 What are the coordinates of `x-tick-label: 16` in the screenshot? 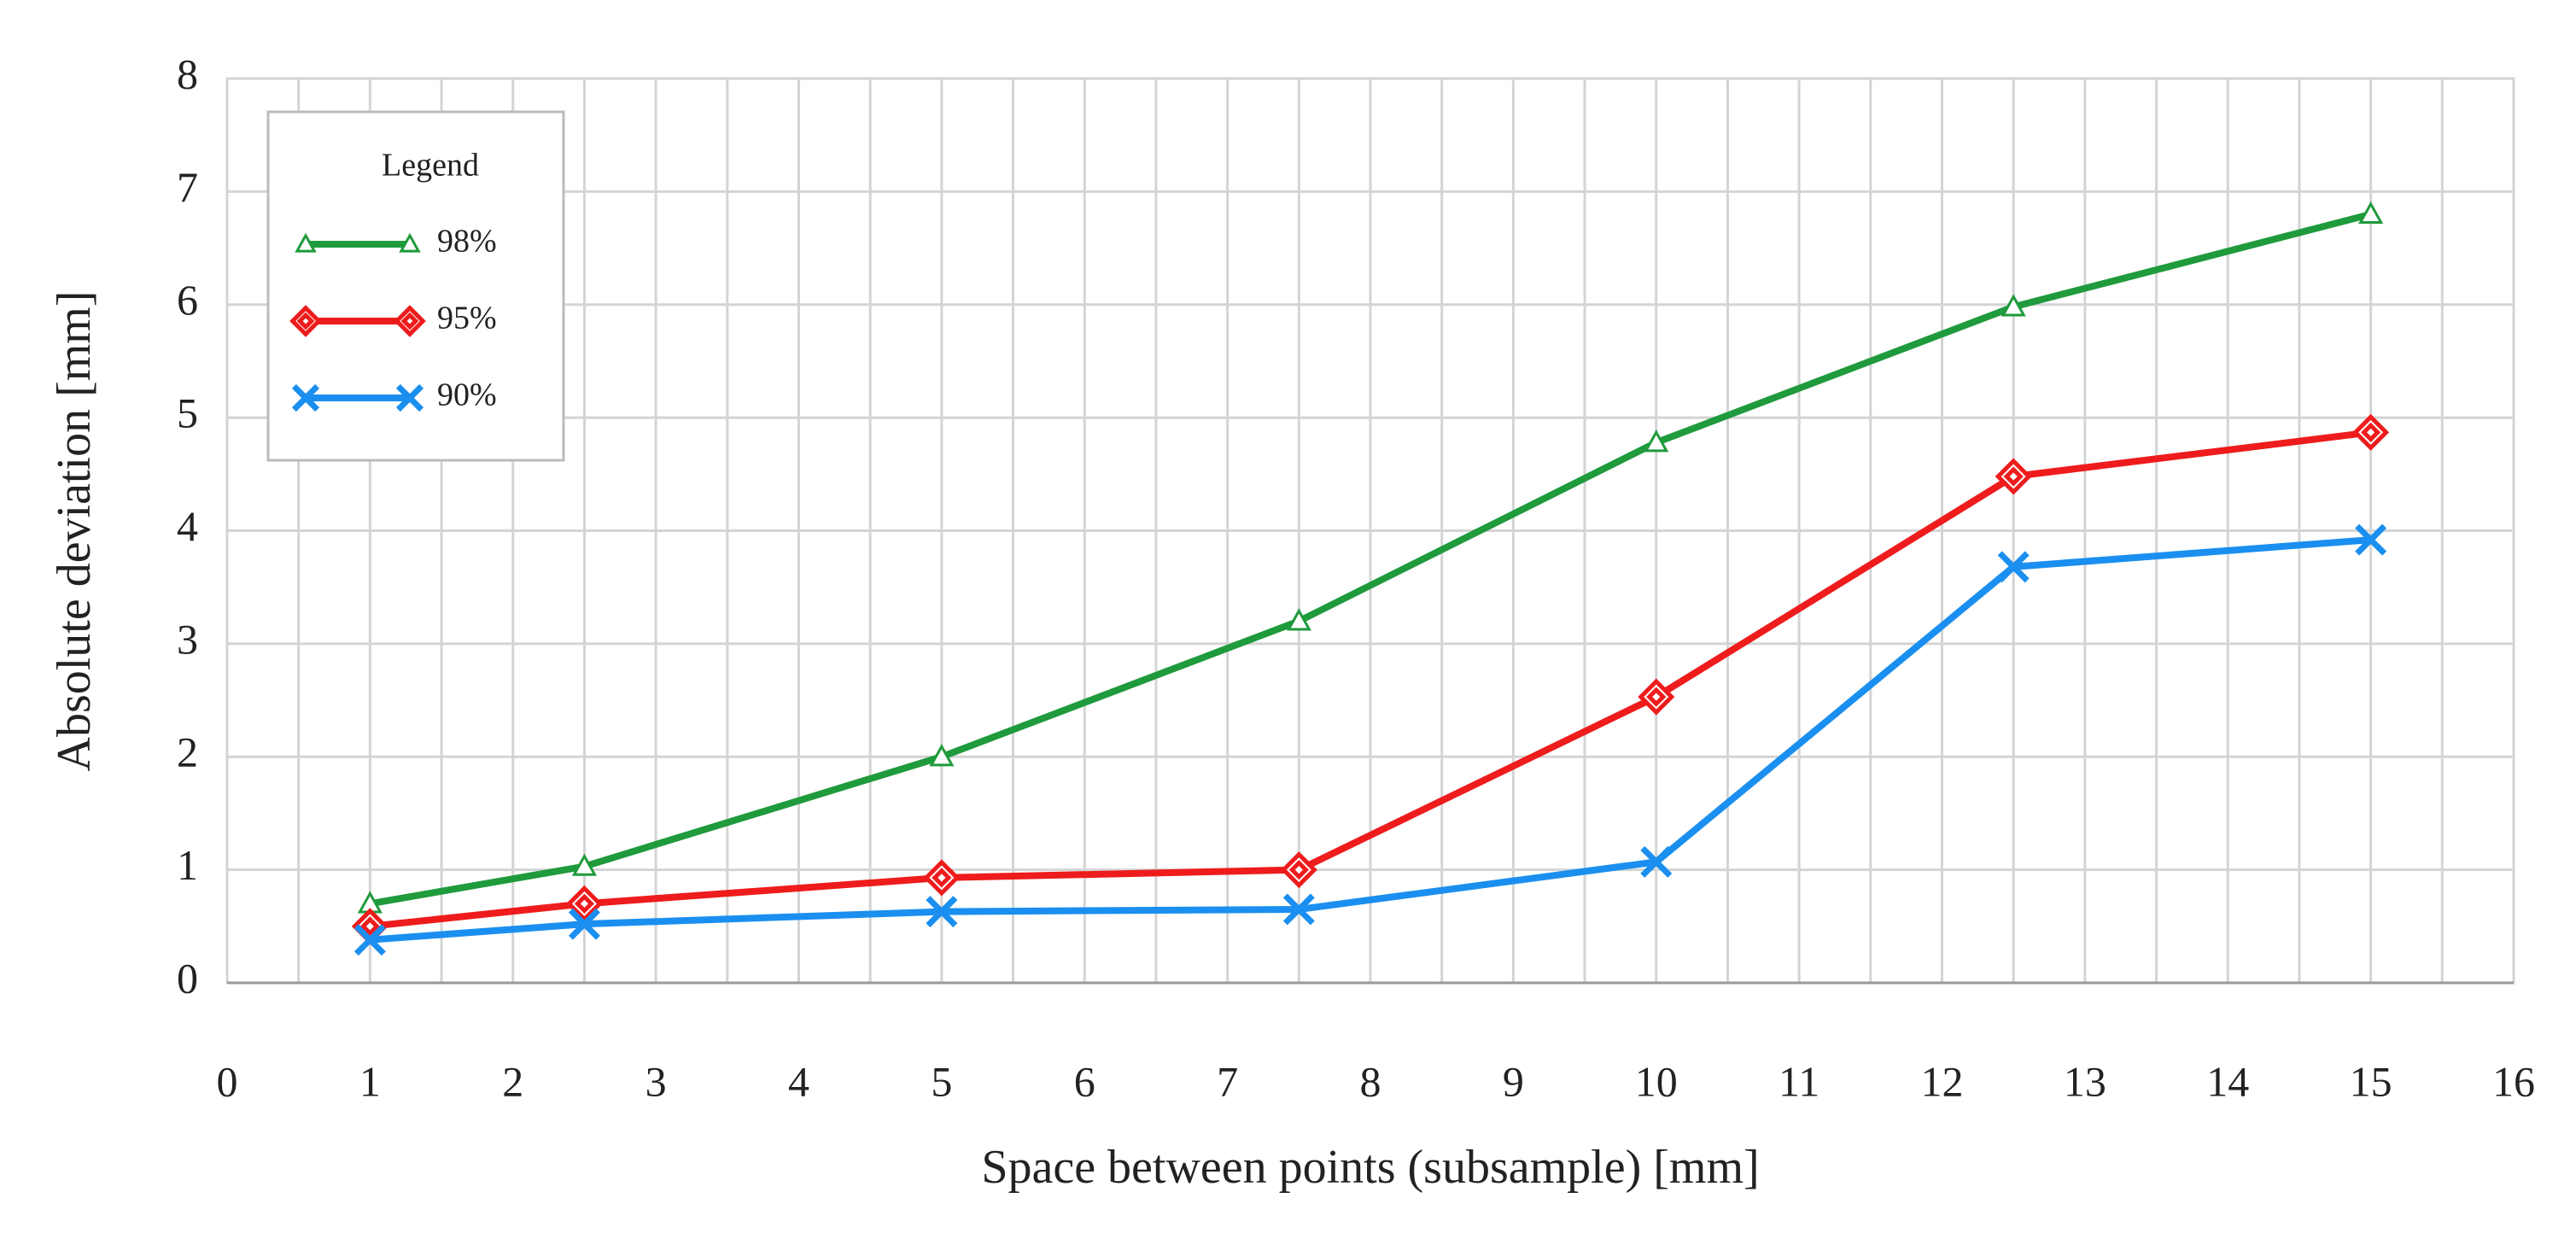 It's located at (2513, 1081).